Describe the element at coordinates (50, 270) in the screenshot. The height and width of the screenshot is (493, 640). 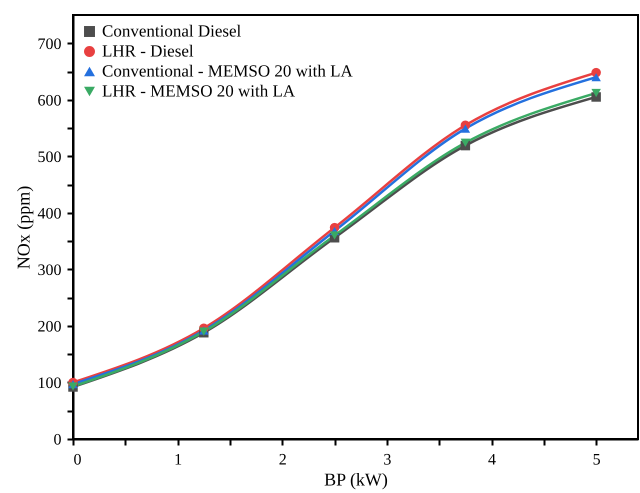
I see `y-tick-label: 300` at that location.